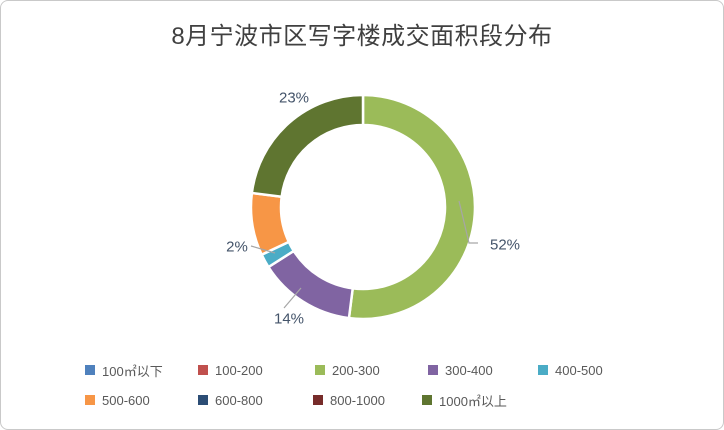 This screenshot has width=724, height=430. Describe the element at coordinates (469, 370) in the screenshot. I see `legend-label: 300-400` at that location.